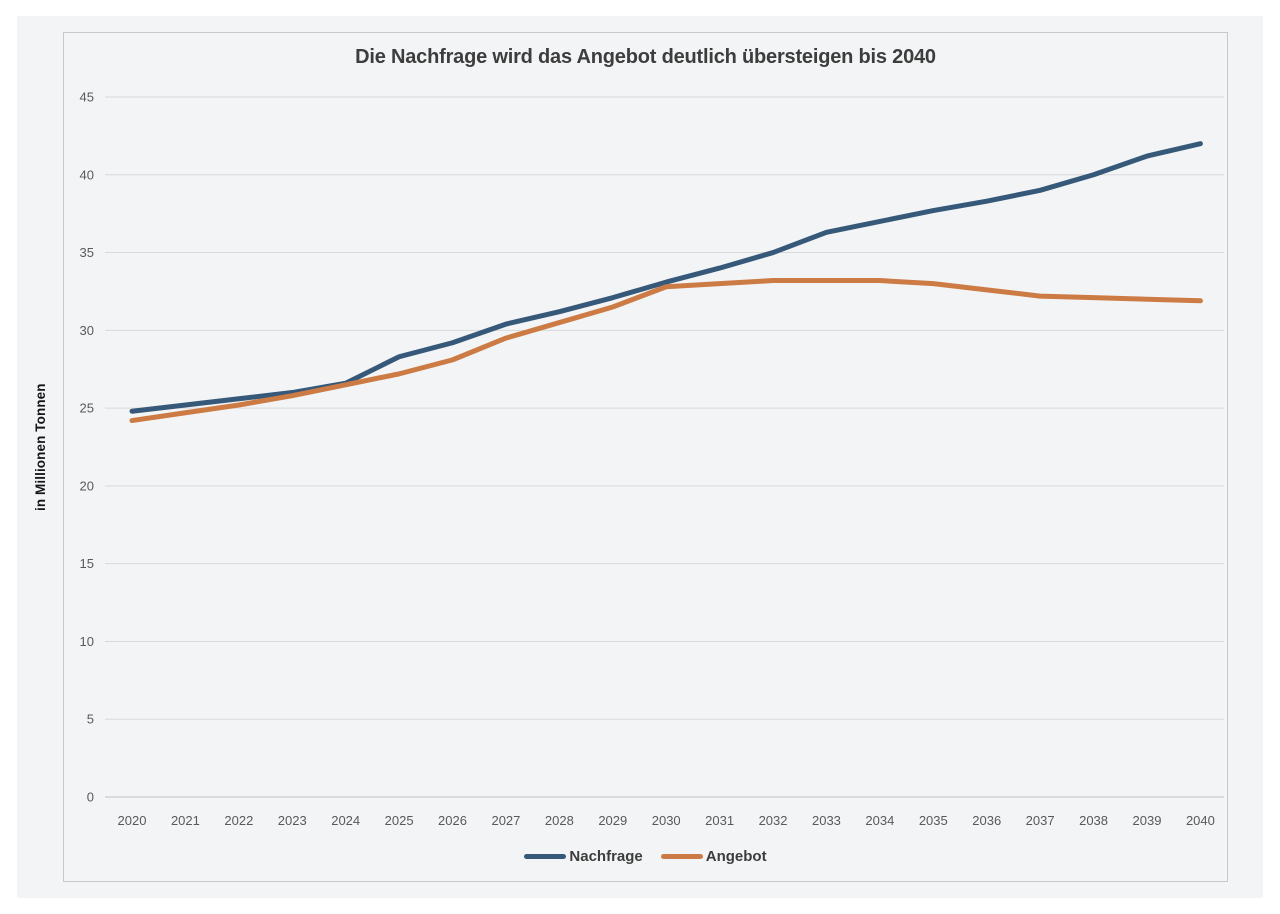 The height and width of the screenshot is (914, 1280). What do you see at coordinates (87, 408) in the screenshot?
I see `y-tick-label-25: 25` at bounding box center [87, 408].